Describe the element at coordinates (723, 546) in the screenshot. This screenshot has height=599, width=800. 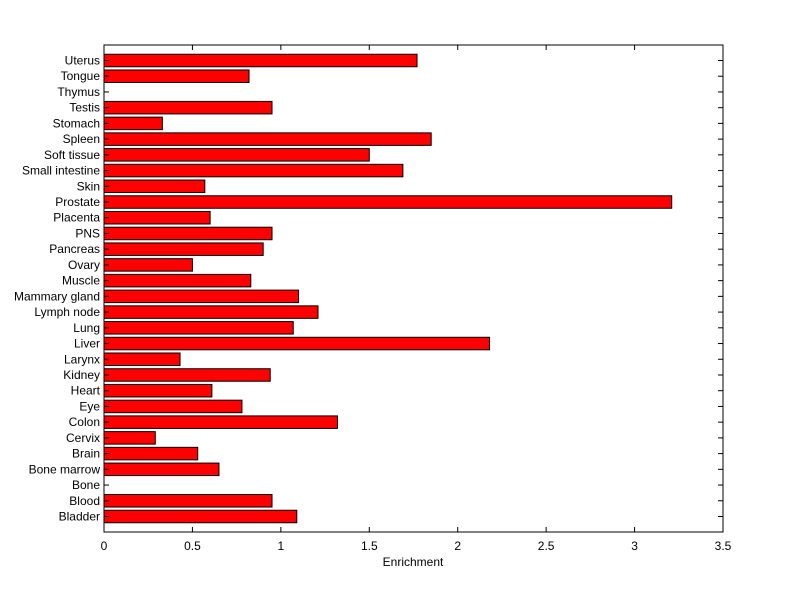
I see `x-tick-label: 3.5` at that location.